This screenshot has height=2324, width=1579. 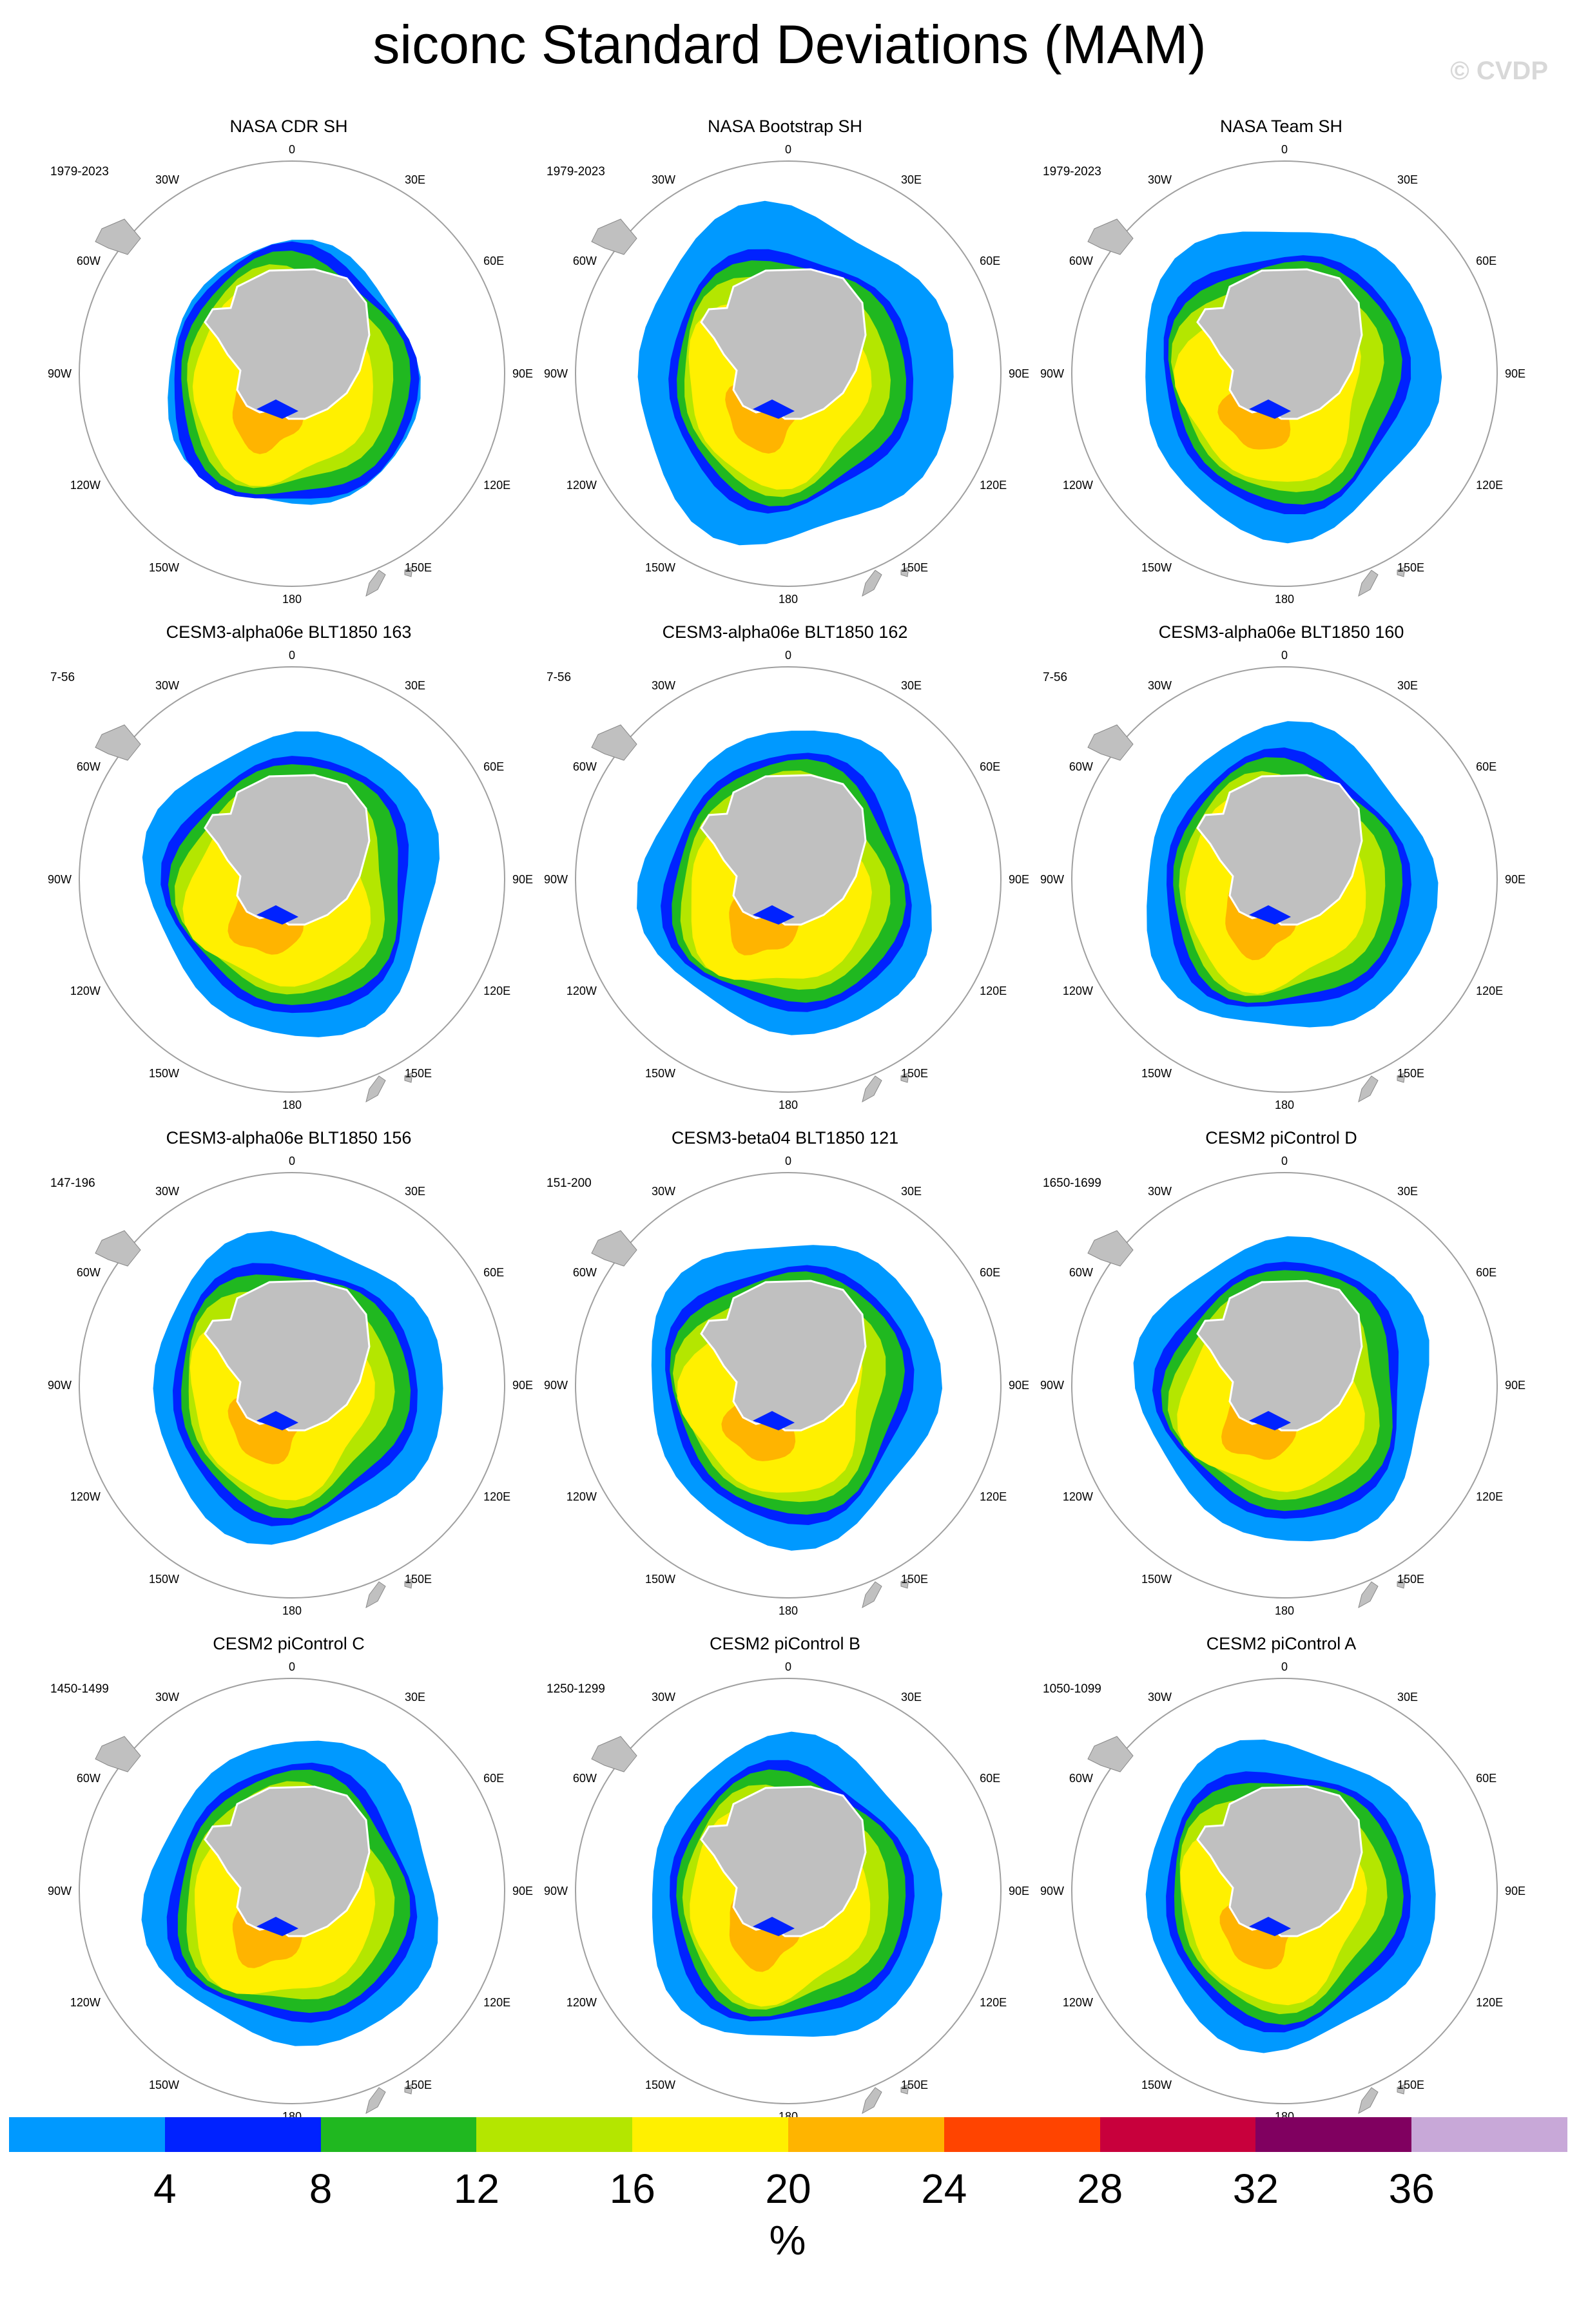 What do you see at coordinates (321, 2189) in the screenshot?
I see `colorbar-tick-label: 8` at bounding box center [321, 2189].